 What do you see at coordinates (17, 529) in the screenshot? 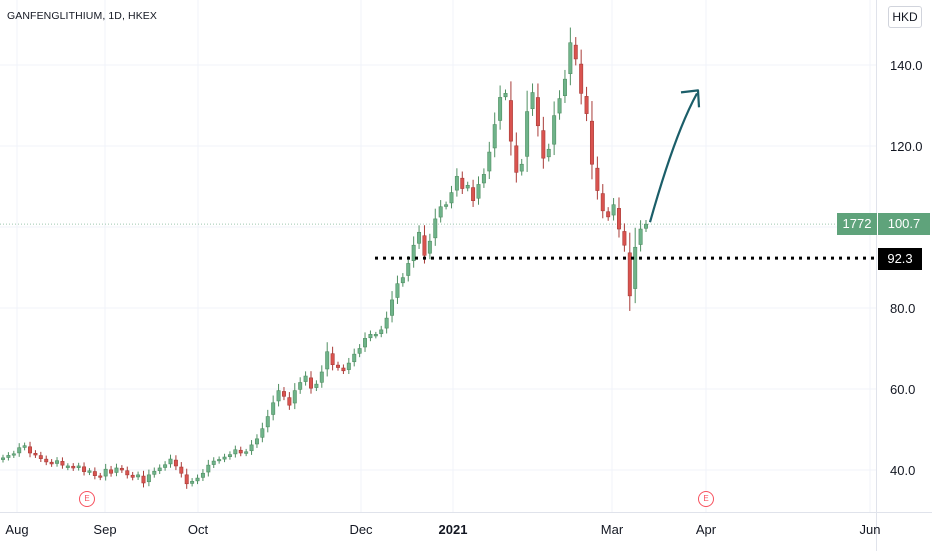
I see `time-tick-label: Aug` at bounding box center [17, 529].